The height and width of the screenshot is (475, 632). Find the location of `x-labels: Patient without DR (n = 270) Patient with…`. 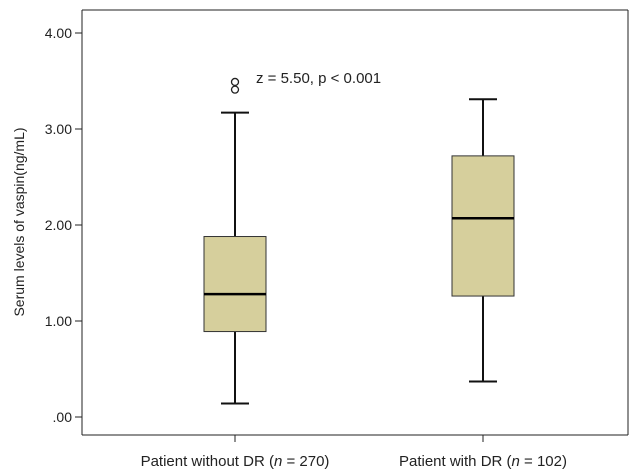

x-labels: Patient without DR (n = 270) Patient with… is located at coordinates (354, 461).